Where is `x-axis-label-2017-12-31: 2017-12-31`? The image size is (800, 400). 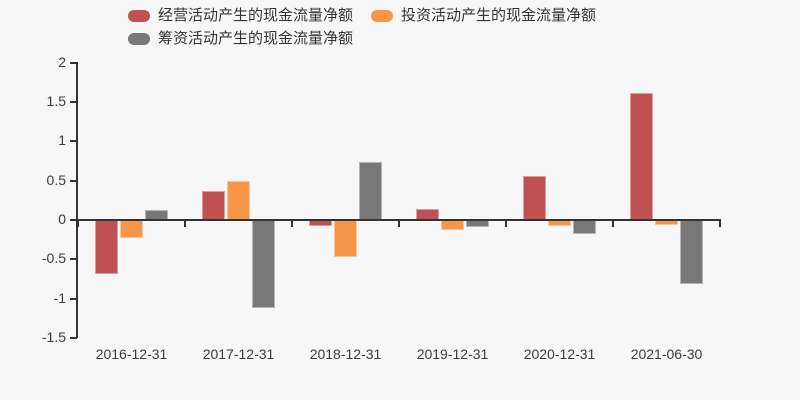
x-axis-label-2017-12-31: 2017-12-31 is located at coordinates (238, 354).